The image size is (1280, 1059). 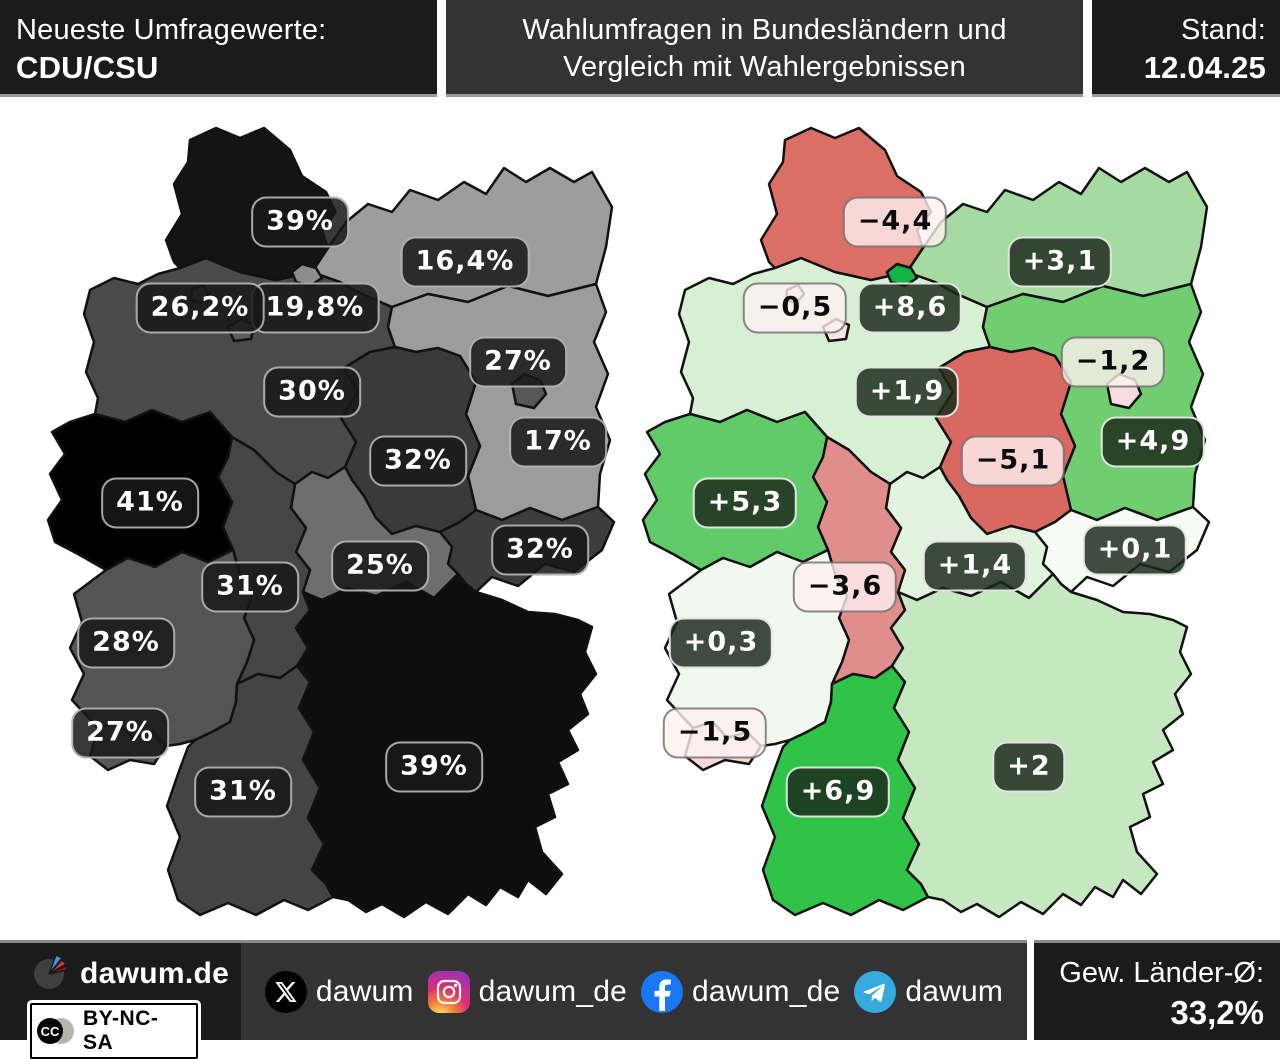 What do you see at coordinates (975, 566) in the screenshot?
I see `label-th-diff: +1,4` at bounding box center [975, 566].